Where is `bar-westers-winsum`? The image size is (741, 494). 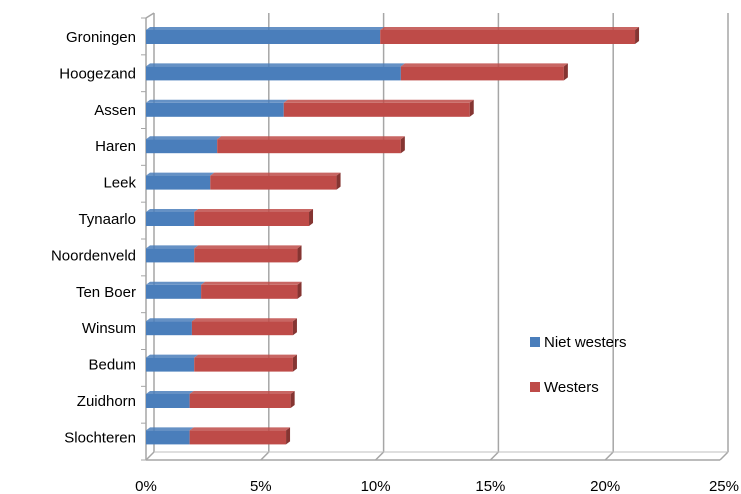
bar-westers-winsum is located at coordinates (244, 327).